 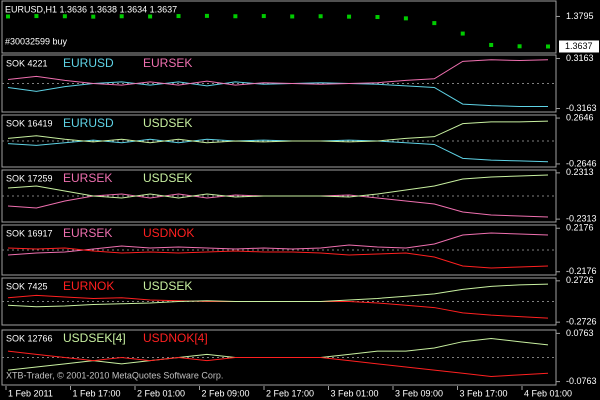 What do you see at coordinates (581, 381) in the screenshot?
I see `y-tick-label: -0.0763` at bounding box center [581, 381].